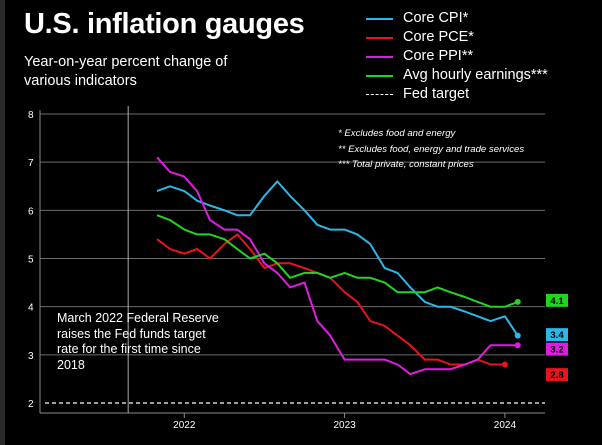  I want to click on end-value-badge-avg-hourly-earnings, so click(557, 300).